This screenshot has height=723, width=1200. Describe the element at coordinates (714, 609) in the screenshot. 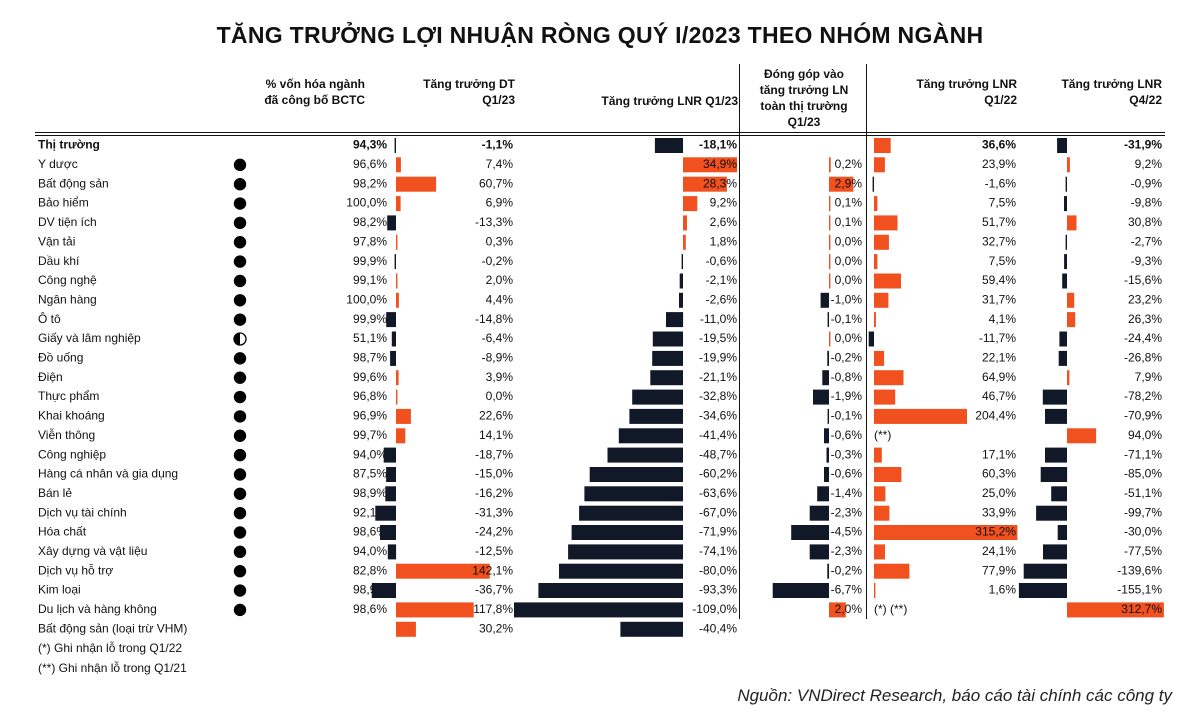

I see `lnr-value: -109,0%` at that location.